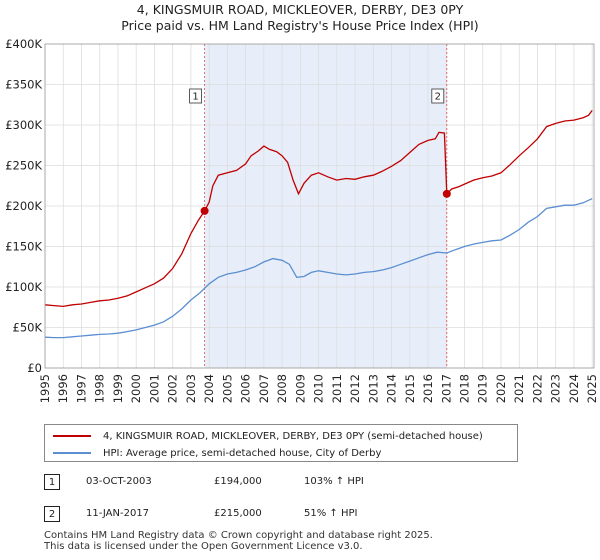  What do you see at coordinates (300, 388) in the screenshot?
I see `x-tick-label: 2009` at bounding box center [300, 388].